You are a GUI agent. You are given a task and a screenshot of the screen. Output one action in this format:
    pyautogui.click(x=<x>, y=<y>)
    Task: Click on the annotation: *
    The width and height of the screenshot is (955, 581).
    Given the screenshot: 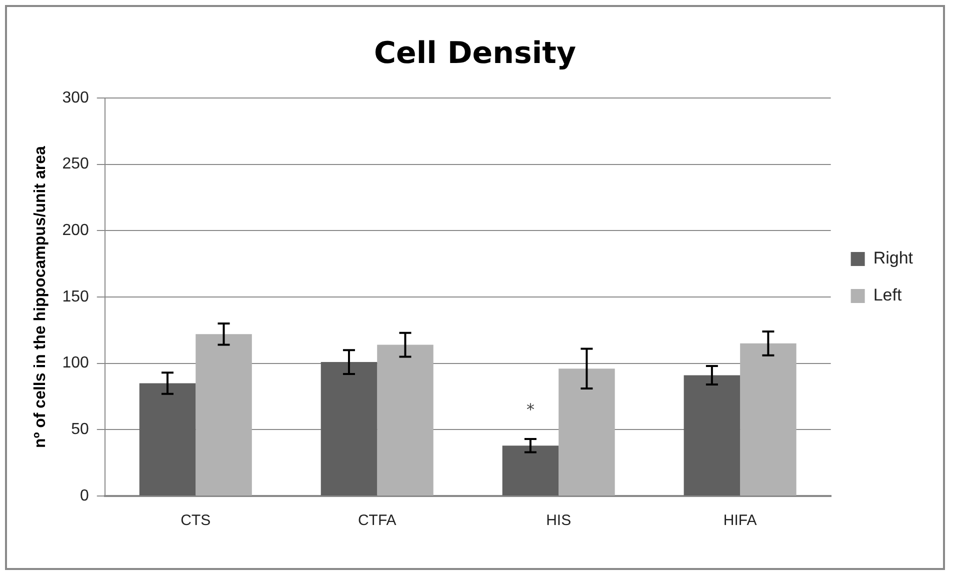 What is the action you would take?
    pyautogui.click(x=530, y=410)
    